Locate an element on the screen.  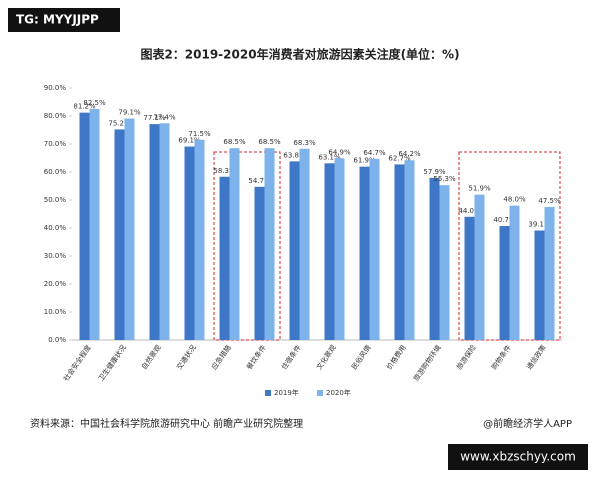
value-label: 81.2% is located at coordinates (84, 107).